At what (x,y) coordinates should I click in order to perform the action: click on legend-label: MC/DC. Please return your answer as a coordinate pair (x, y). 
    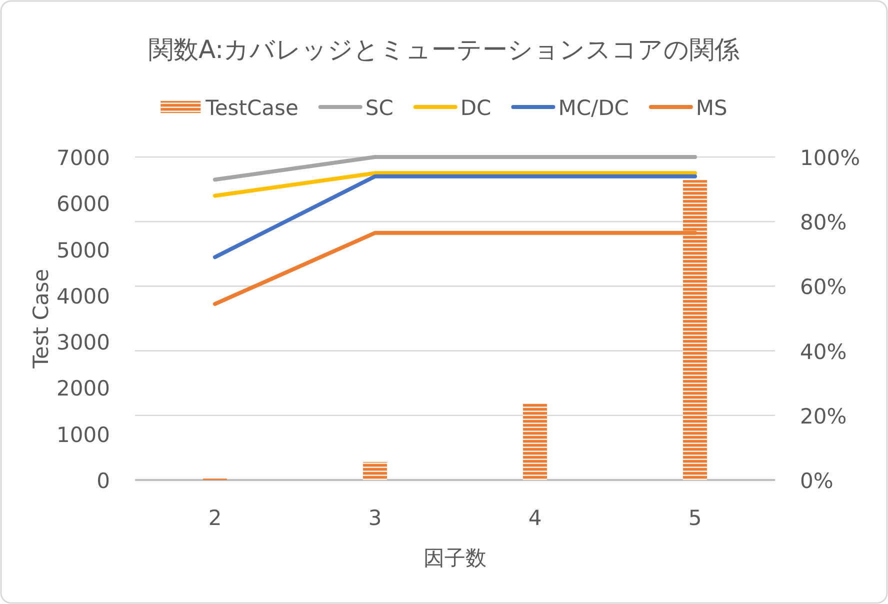
    Looking at the image, I should click on (593, 108).